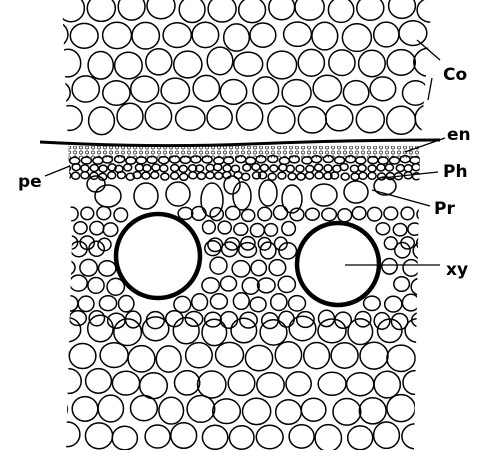 The width and height of the screenshot is (500, 453). What do you see at coordinates (444, 209) in the screenshot?
I see `label-pr: Pr` at bounding box center [444, 209].